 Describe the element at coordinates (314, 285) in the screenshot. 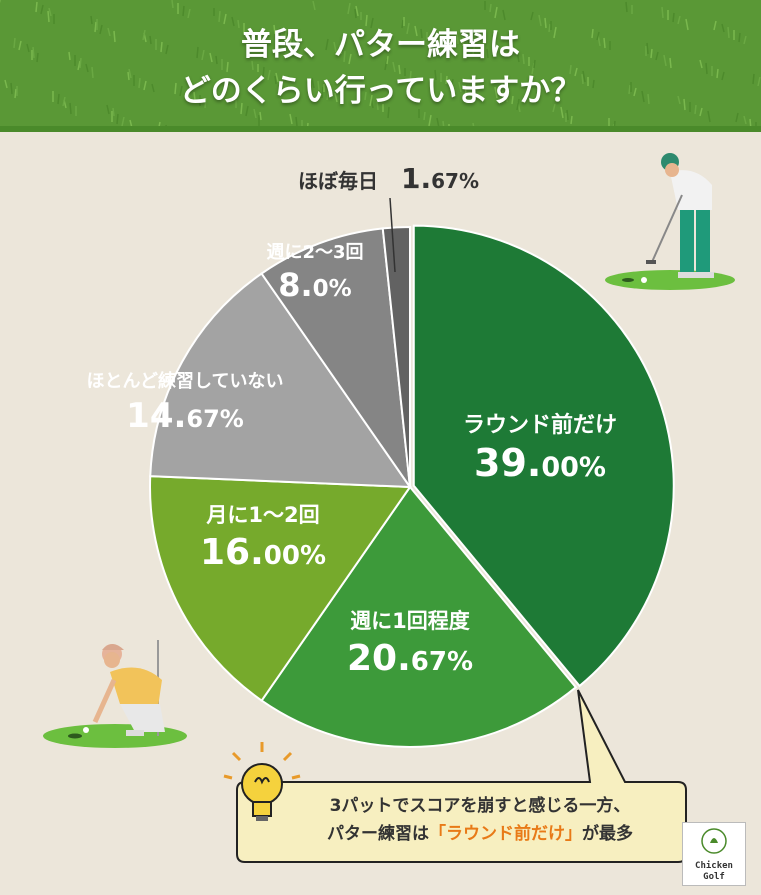

I see `slice-value-label: 8.0%` at that location.